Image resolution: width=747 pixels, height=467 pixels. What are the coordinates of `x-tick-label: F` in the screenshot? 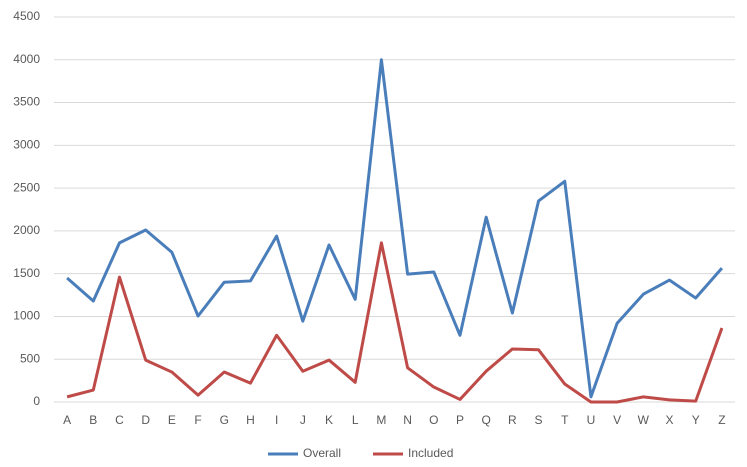 It's located at (197, 420).